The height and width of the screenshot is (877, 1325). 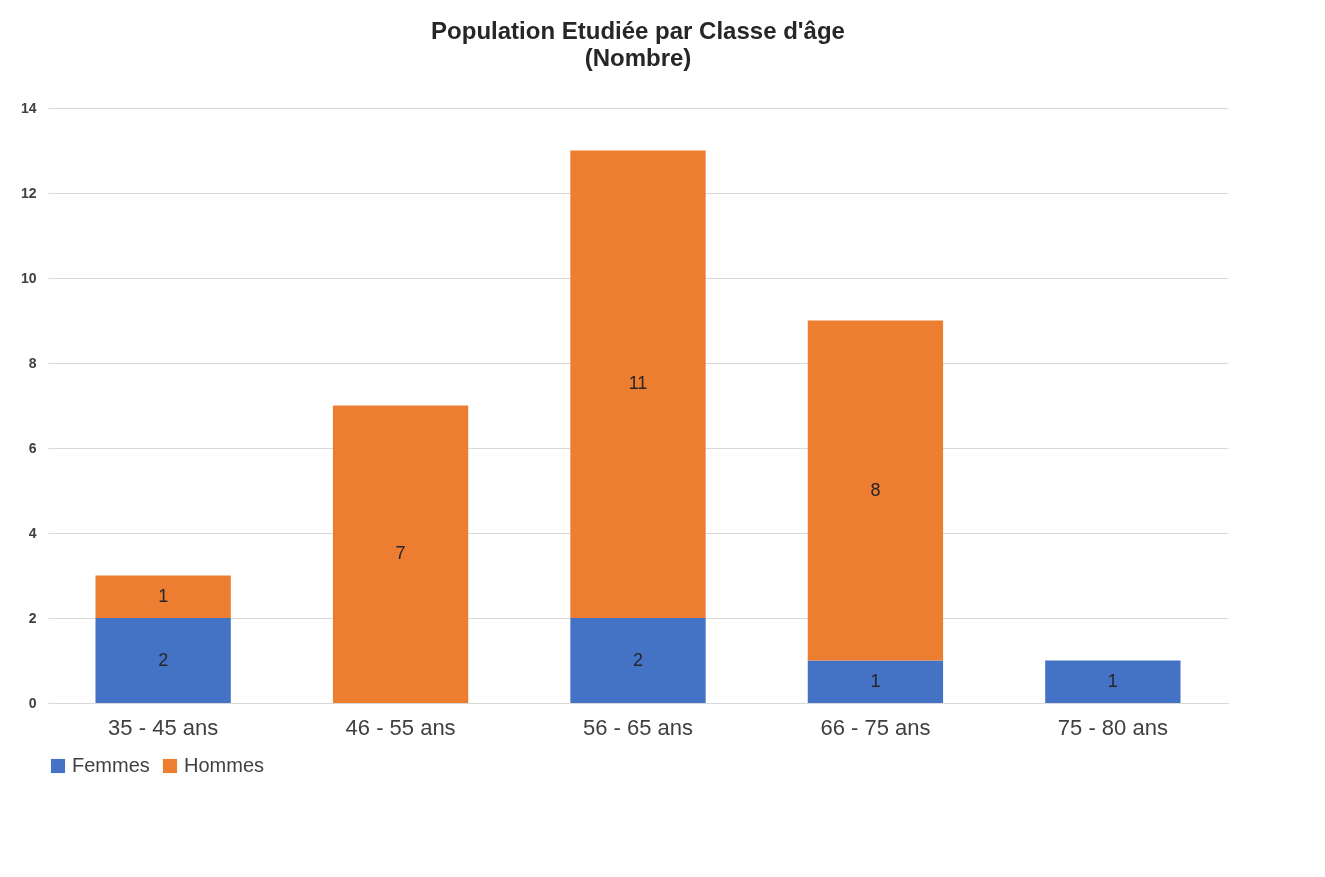 I want to click on x-tick-label: 75 - 80 ans, so click(x=1112, y=727).